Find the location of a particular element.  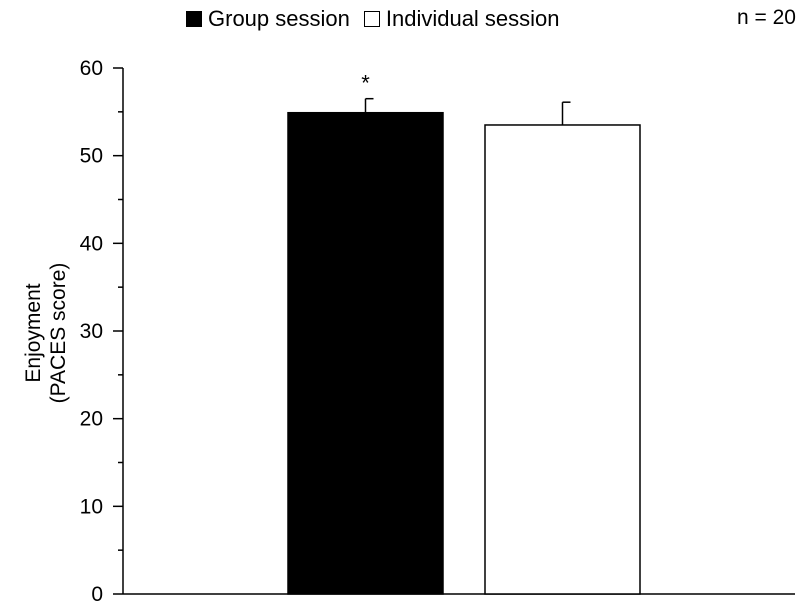

y-tick-label: 0 is located at coordinates (97, 593).